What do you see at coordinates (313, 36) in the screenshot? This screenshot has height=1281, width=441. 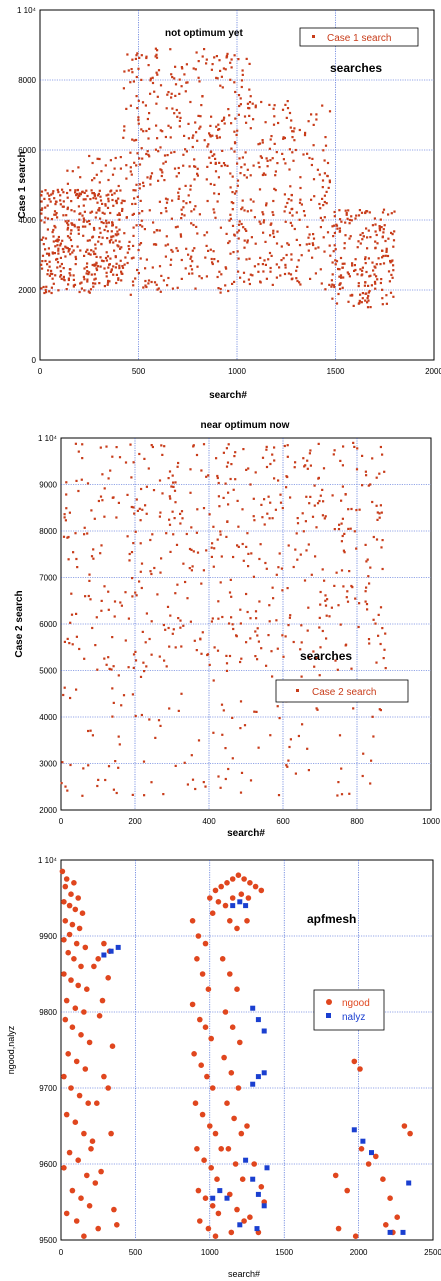 I see `legend-marker` at bounding box center [313, 36].